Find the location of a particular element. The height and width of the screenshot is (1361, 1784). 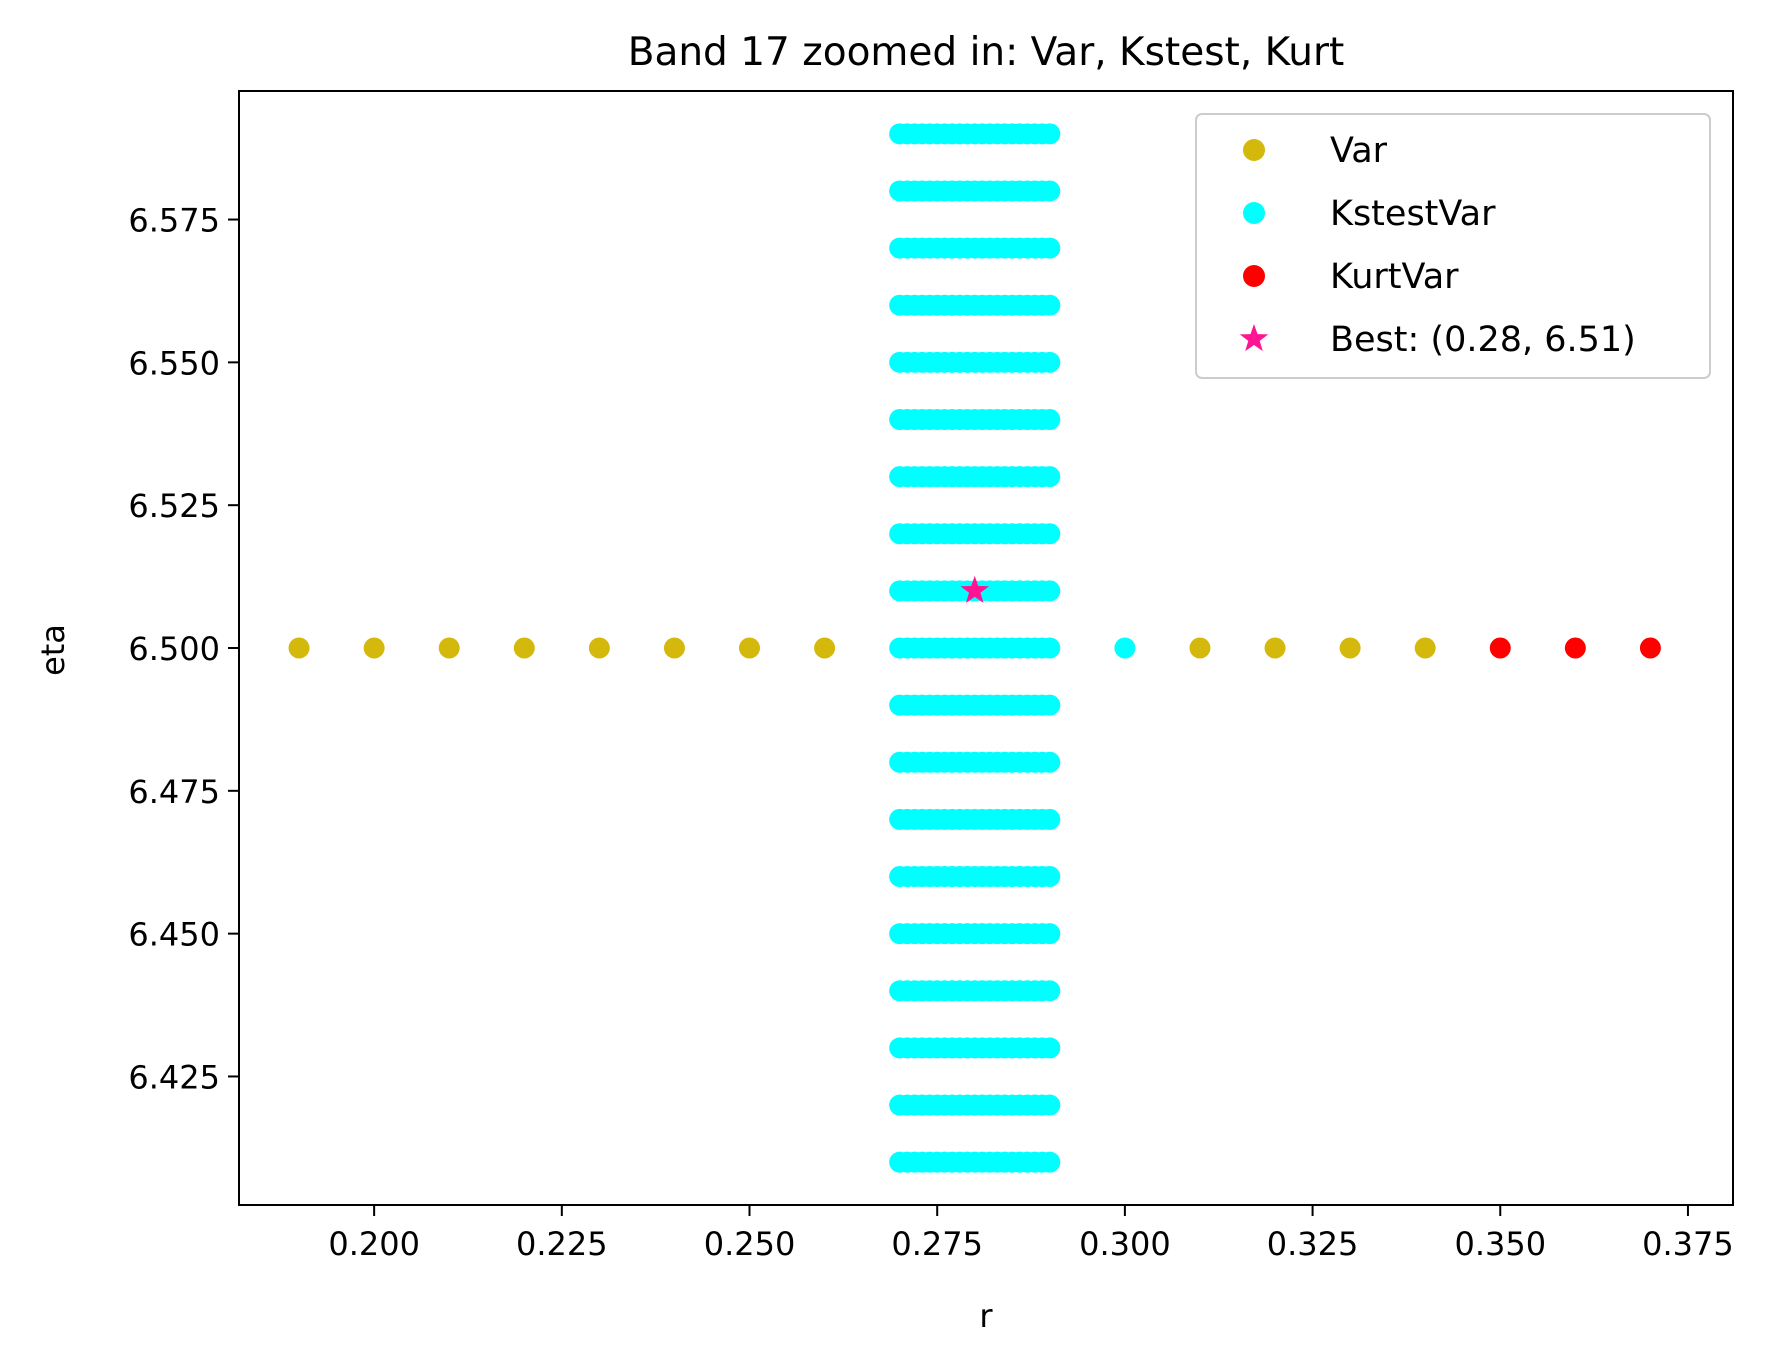

x-tick-label: 0.225 is located at coordinates (562, 1244).